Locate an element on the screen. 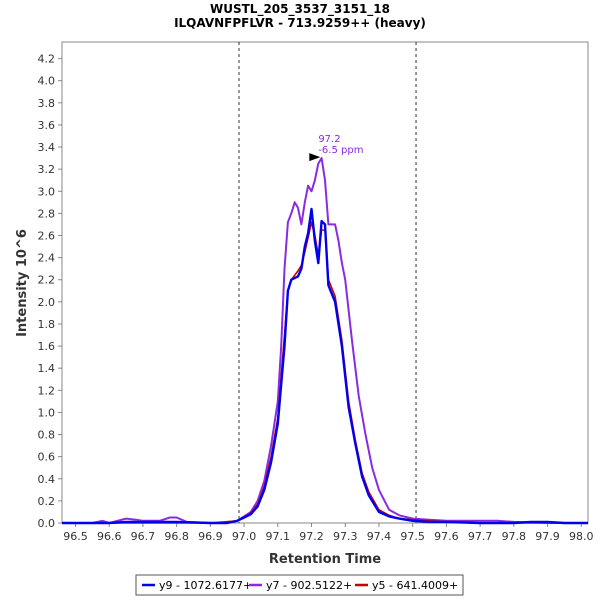 The image size is (600, 600). legend-box is located at coordinates (299, 585).